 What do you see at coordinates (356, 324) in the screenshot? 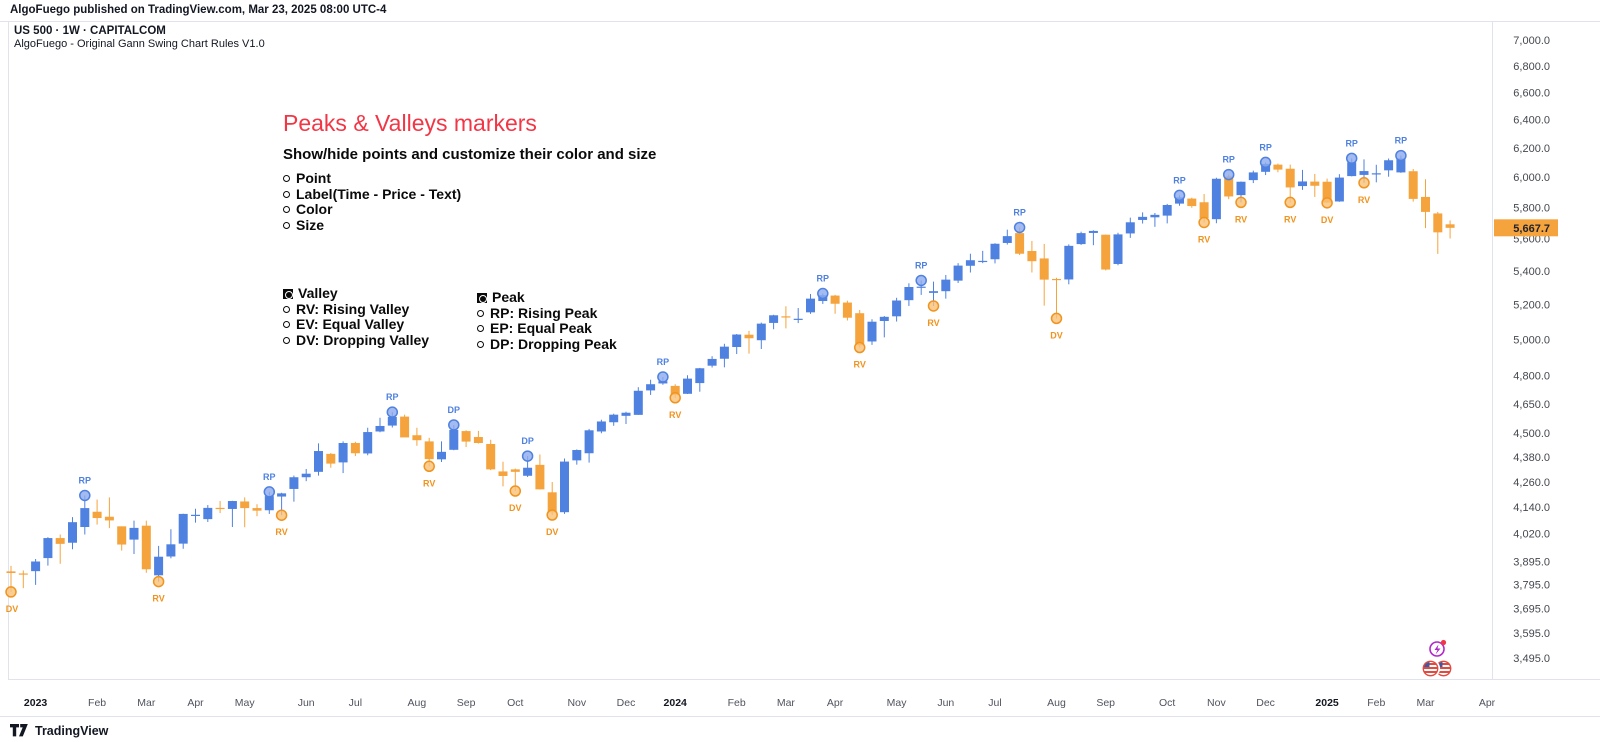
I see `legend-item: EV: Equal Valley` at bounding box center [356, 324].